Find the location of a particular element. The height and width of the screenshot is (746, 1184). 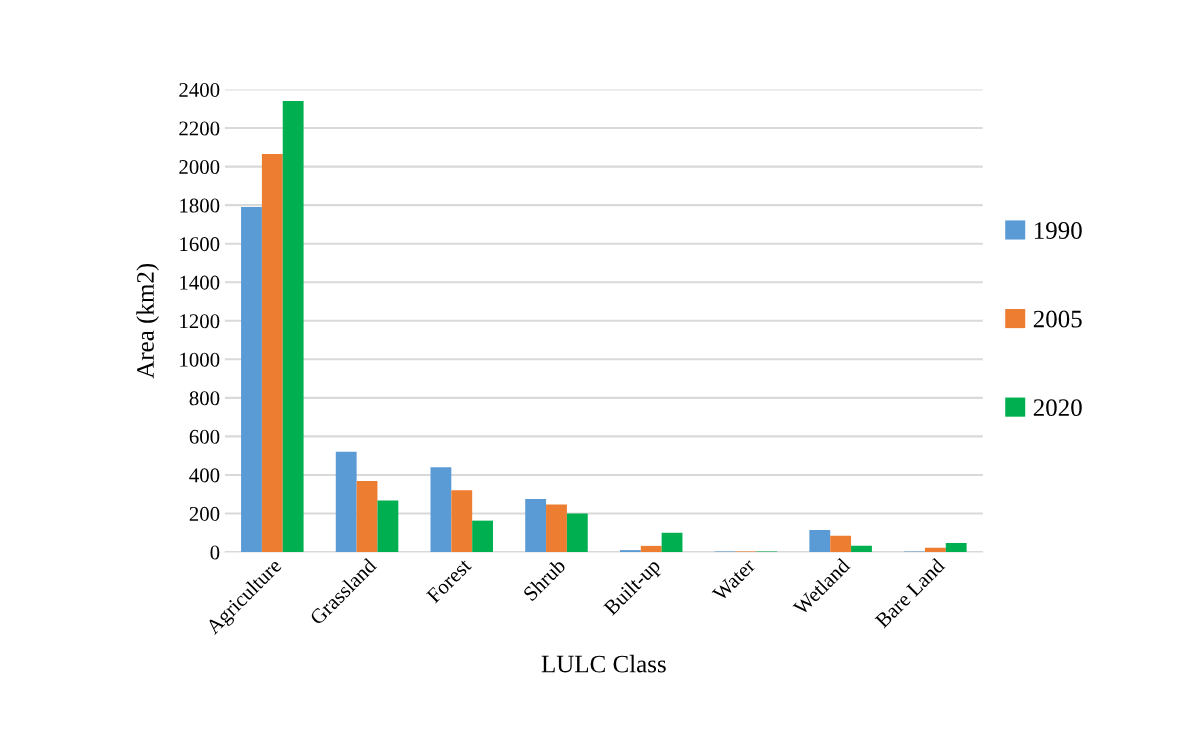

y-tick-label: 1200 is located at coordinates (200, 321).